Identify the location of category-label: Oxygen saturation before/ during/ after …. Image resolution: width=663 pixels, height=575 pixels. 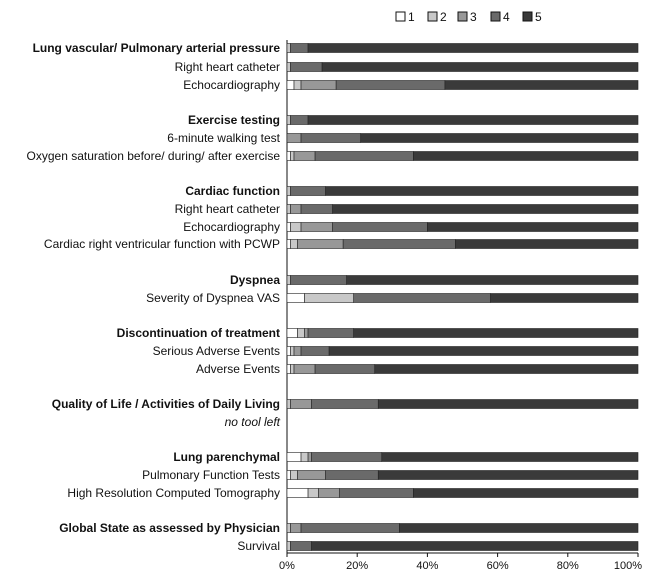
(154, 156).